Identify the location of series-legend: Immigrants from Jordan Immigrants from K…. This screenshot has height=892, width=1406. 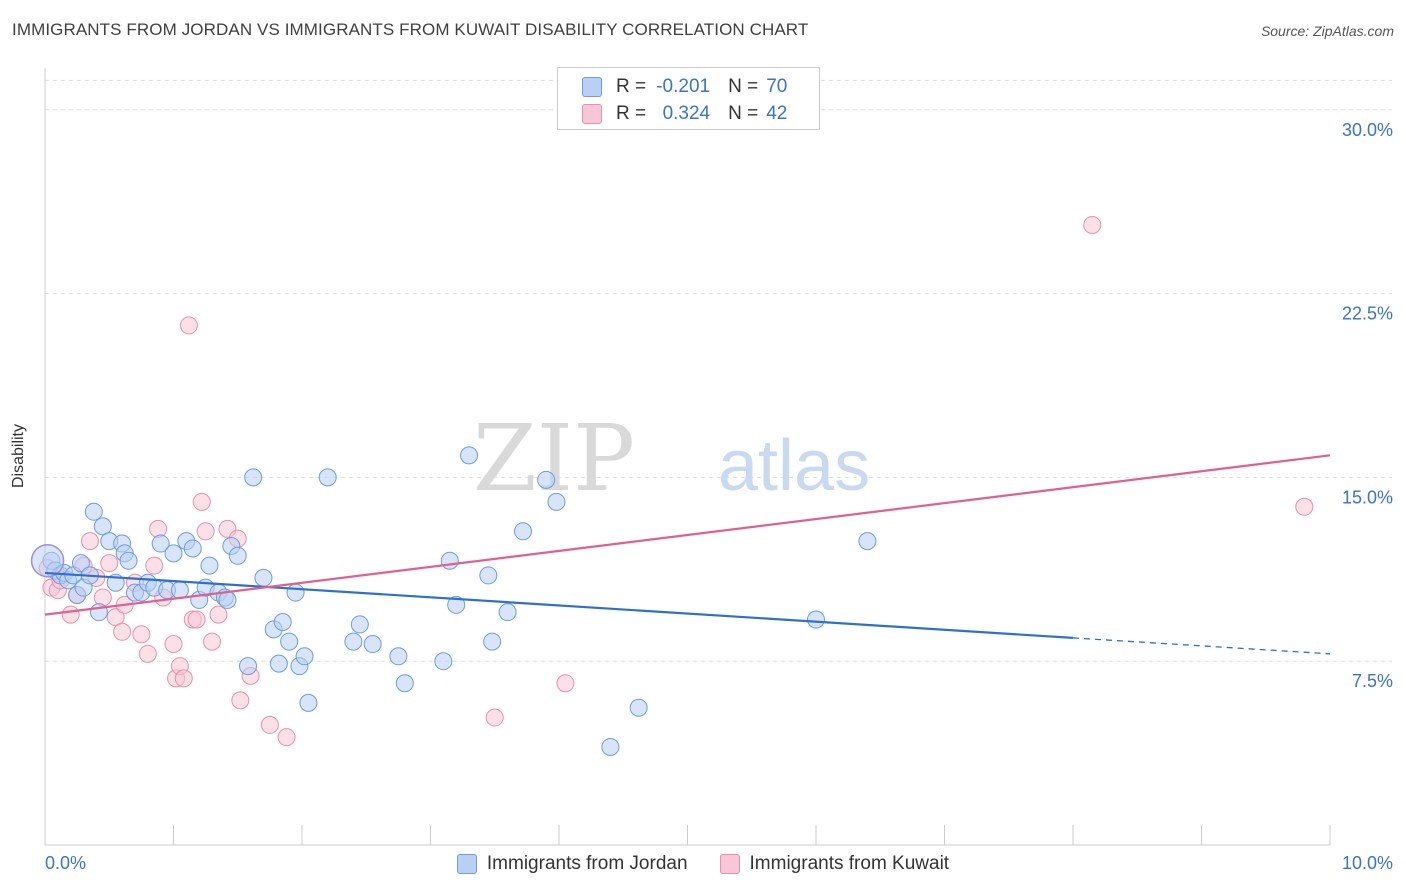
(703, 864).